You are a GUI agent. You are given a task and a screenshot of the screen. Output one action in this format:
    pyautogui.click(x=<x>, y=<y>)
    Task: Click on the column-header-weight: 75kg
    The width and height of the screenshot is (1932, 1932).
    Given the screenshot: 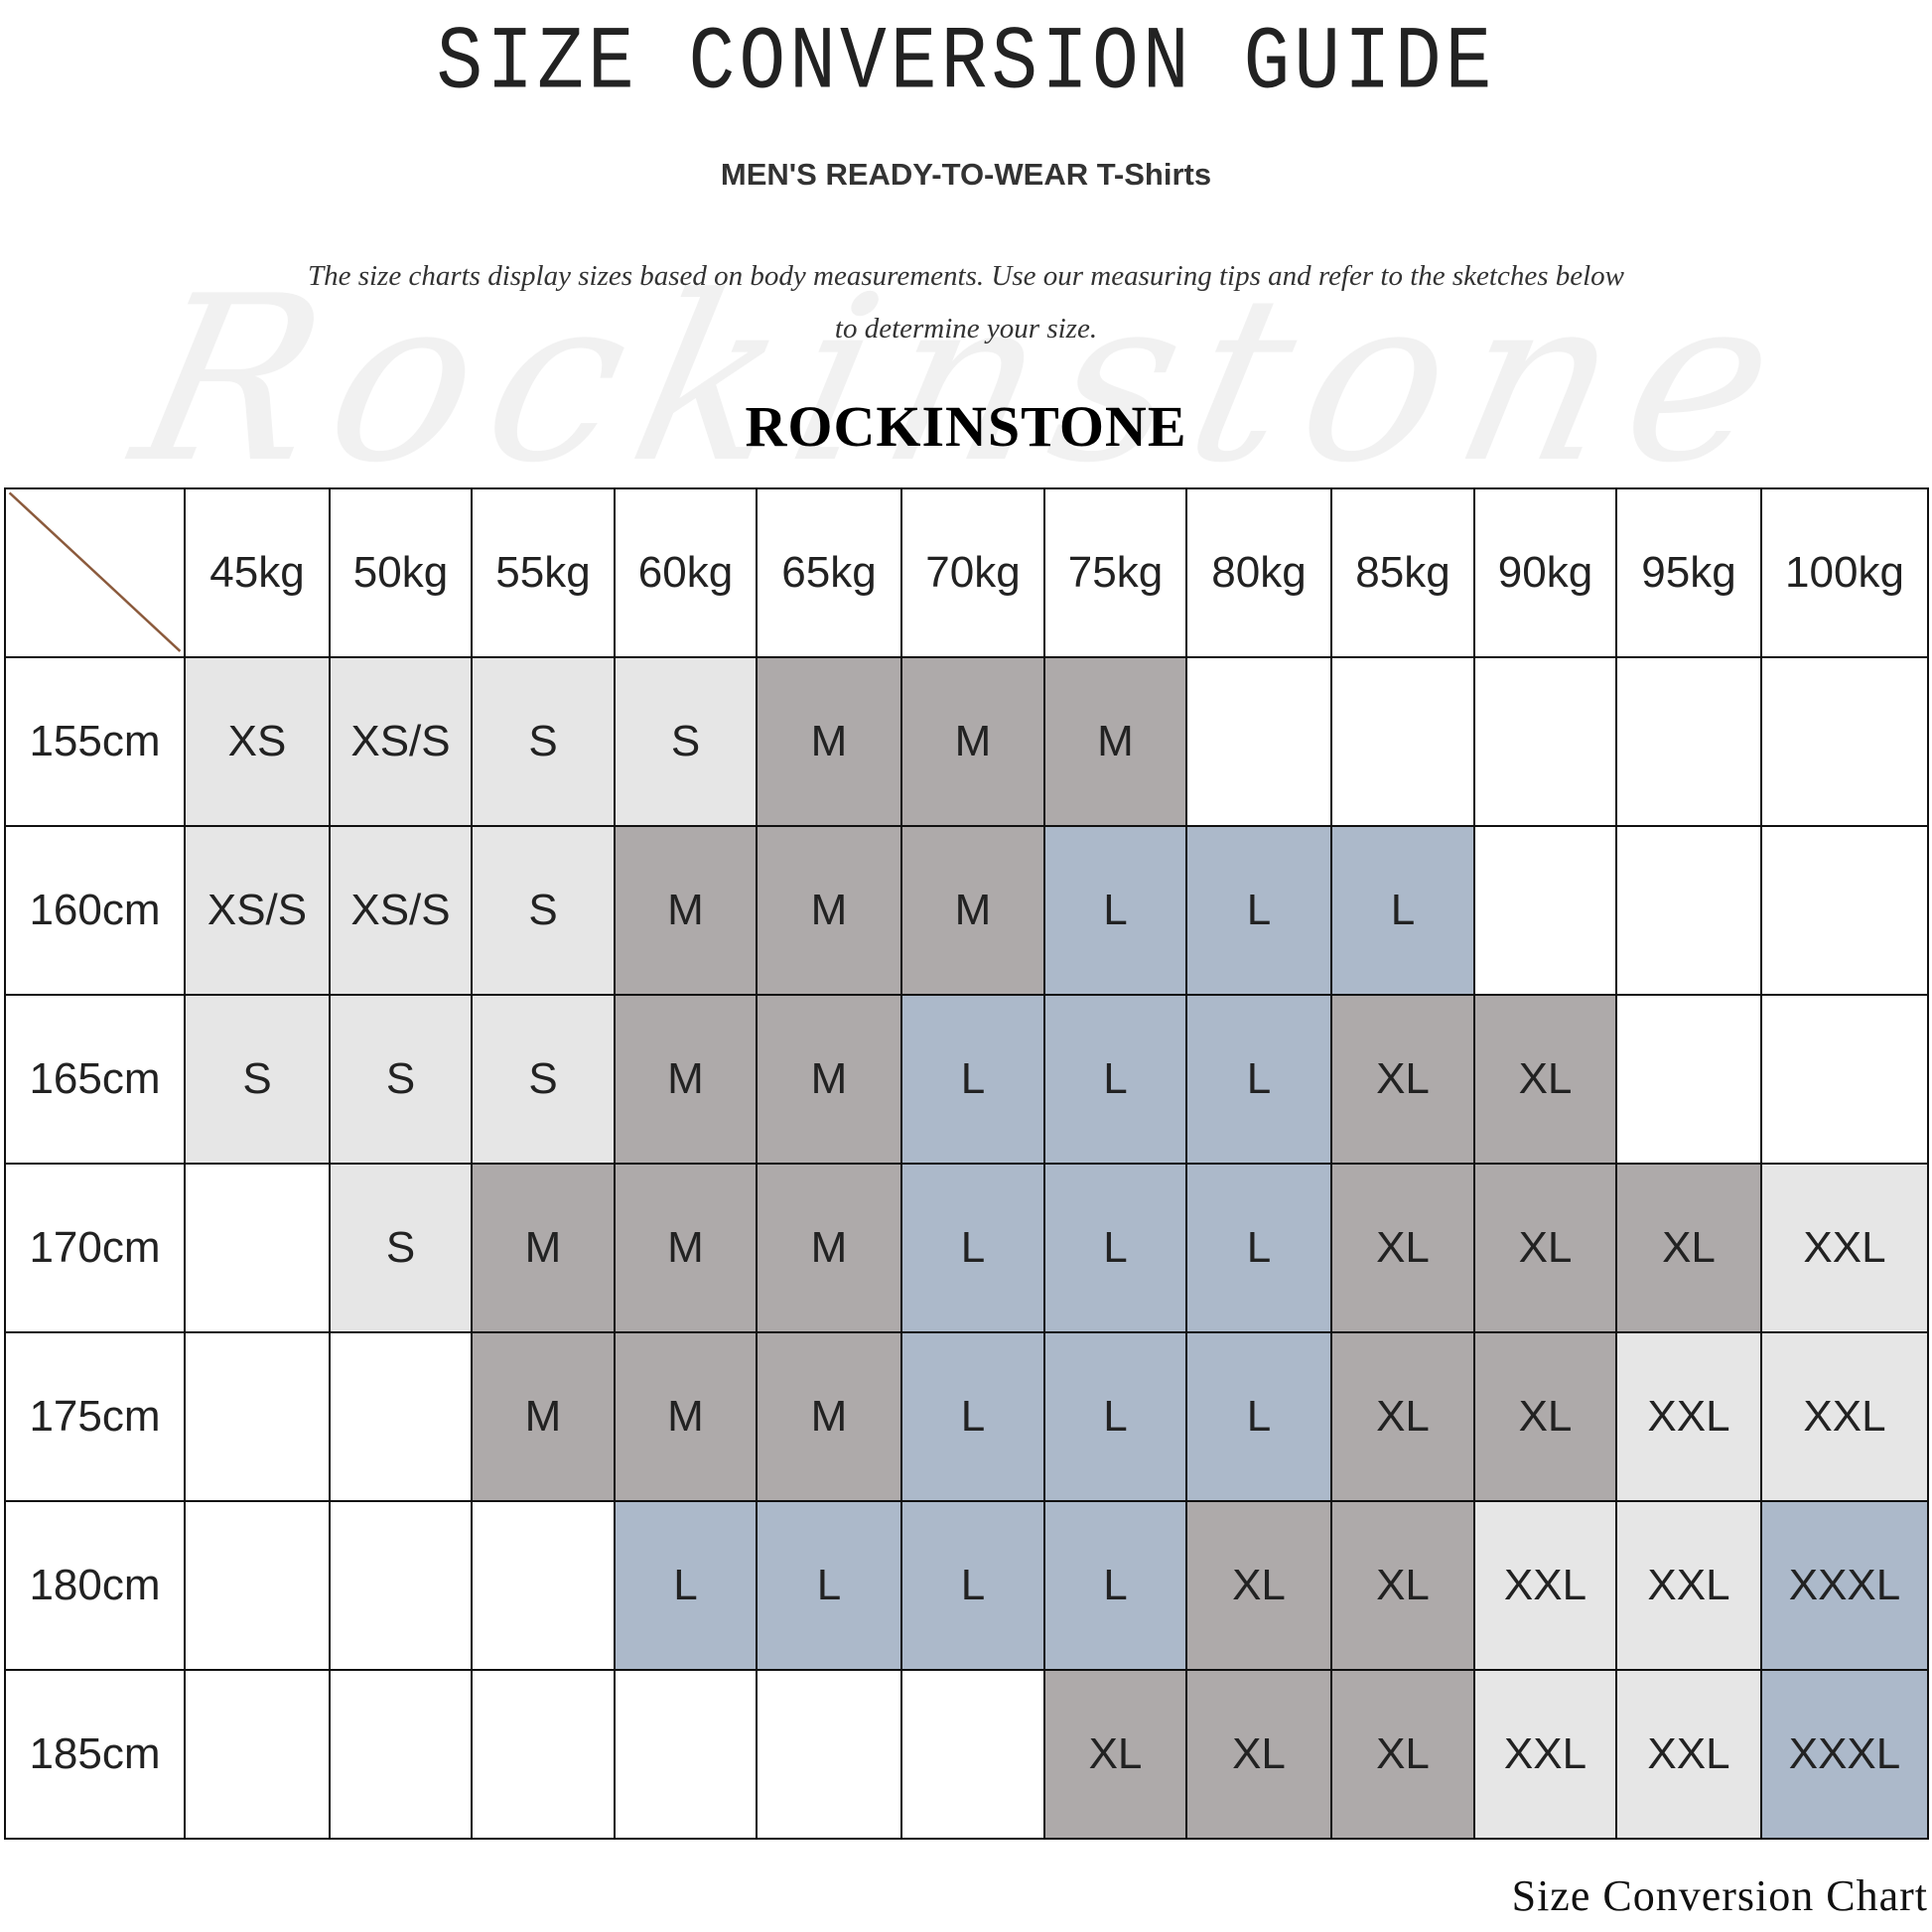 What is the action you would take?
    pyautogui.click(x=1115, y=573)
    